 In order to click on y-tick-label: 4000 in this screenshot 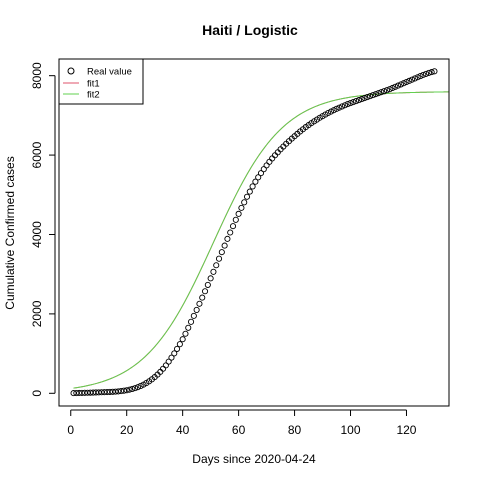, I will do `click(37, 234)`.